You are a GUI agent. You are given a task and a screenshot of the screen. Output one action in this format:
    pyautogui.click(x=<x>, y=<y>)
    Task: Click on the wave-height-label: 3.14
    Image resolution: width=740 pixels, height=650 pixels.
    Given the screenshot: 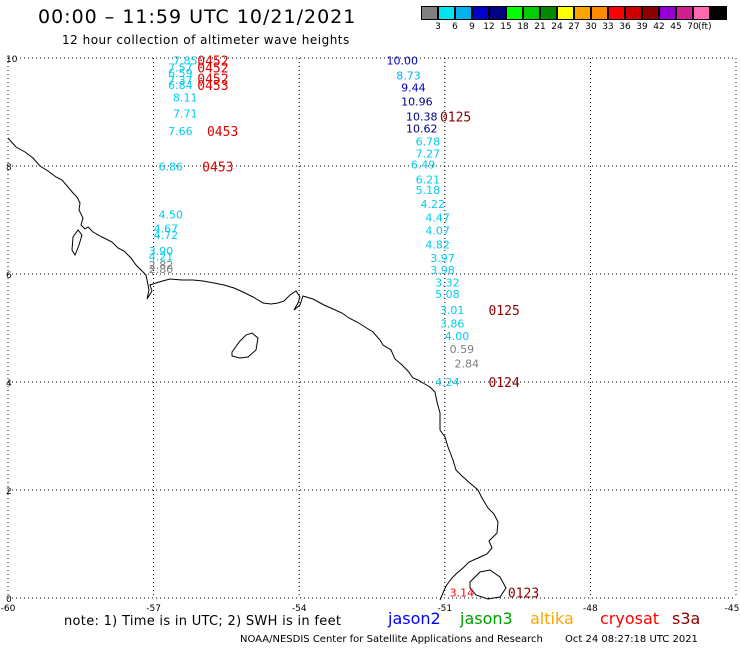 What is the action you would take?
    pyautogui.click(x=462, y=593)
    